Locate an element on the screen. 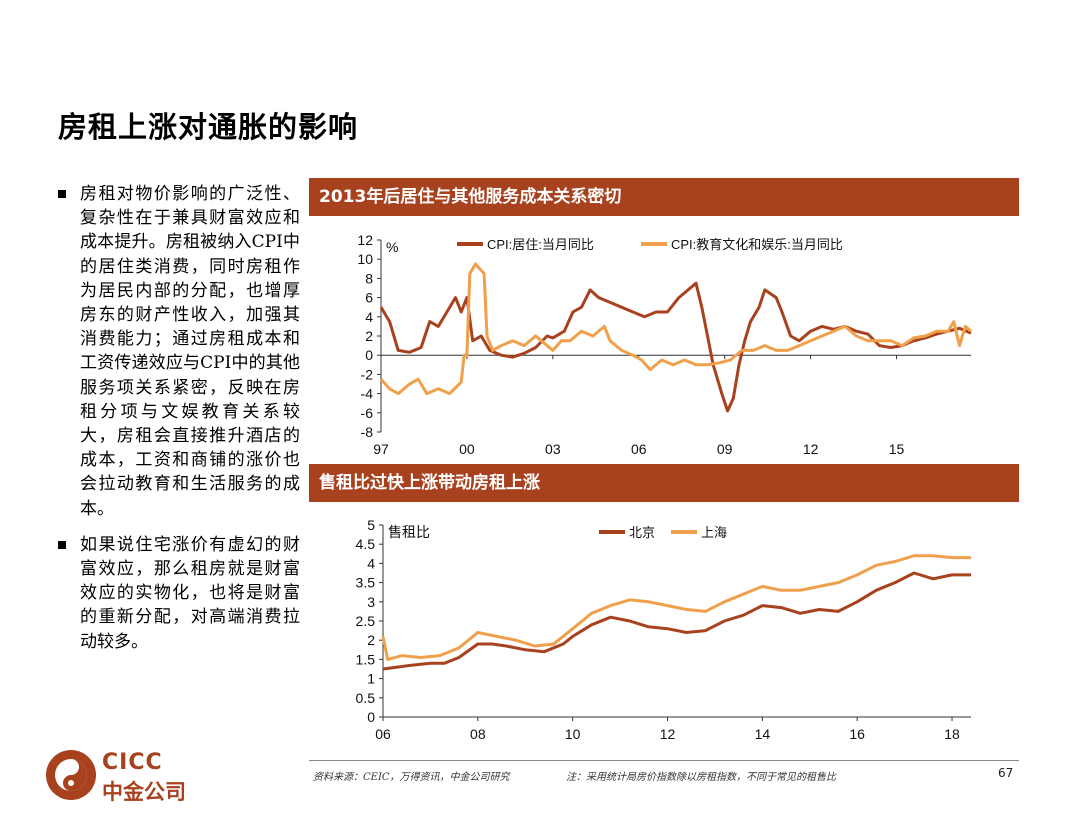 This screenshot has height=834, width=1080. footnote: 注：采用统计局房价指数除以房租指数，不同于常见的租售比 is located at coordinates (701, 777).